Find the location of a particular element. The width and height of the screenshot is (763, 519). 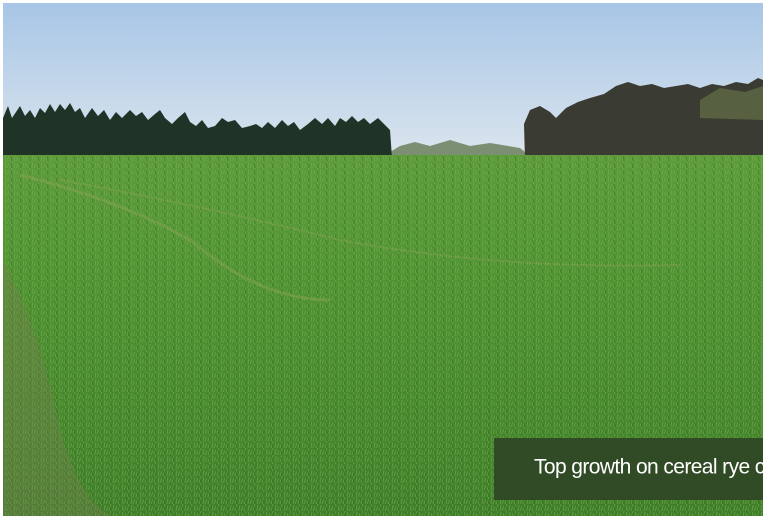

tree-foliage is located at coordinates (731, 103).